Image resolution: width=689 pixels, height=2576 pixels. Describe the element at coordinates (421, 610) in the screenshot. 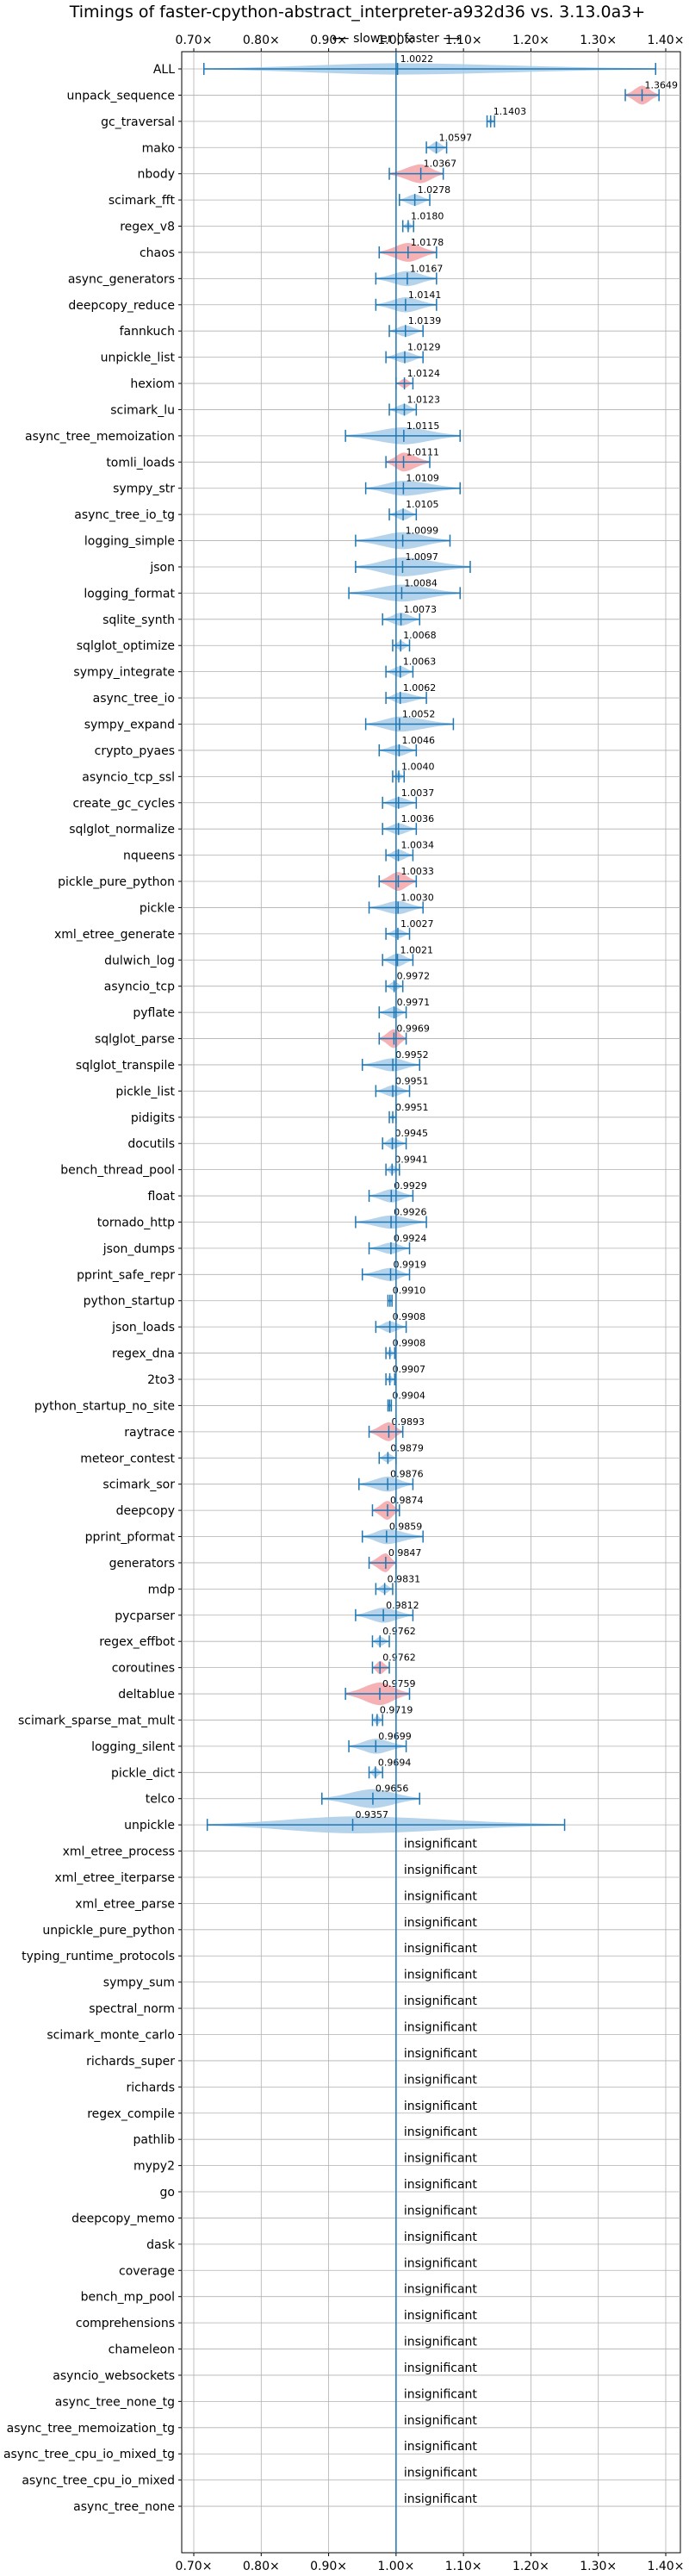

I see `value-label: 1.0073` at that location.